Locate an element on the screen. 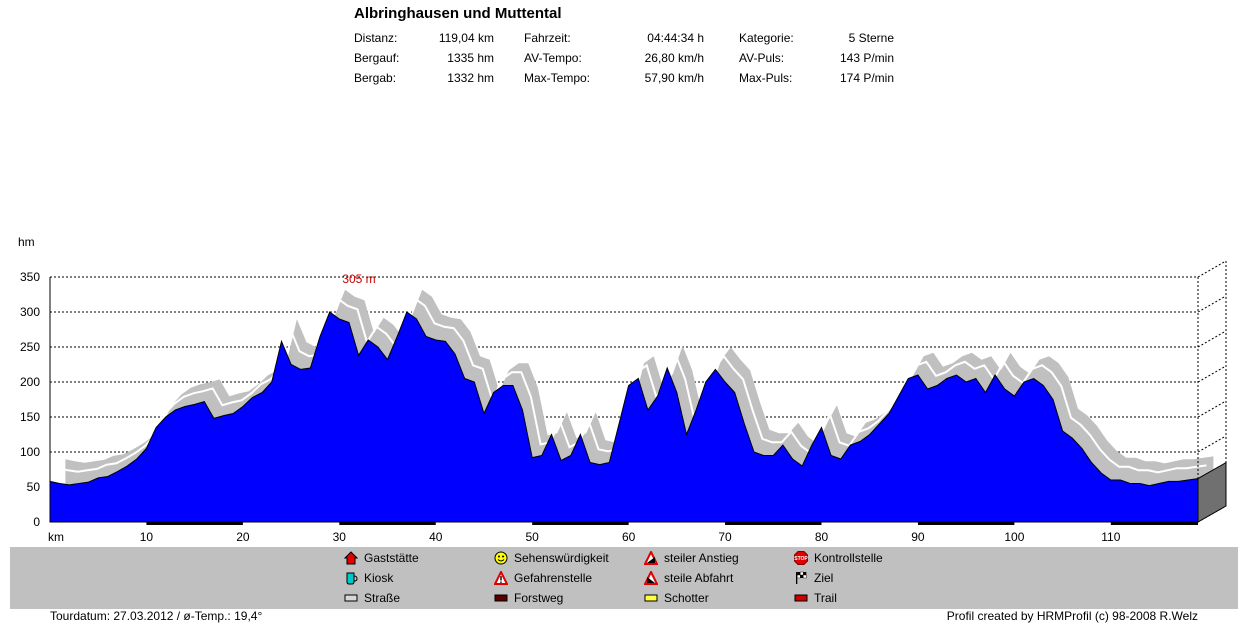 The image size is (1248, 623). legend-item-gaststaette: Gaststätte is located at coordinates (381, 558).